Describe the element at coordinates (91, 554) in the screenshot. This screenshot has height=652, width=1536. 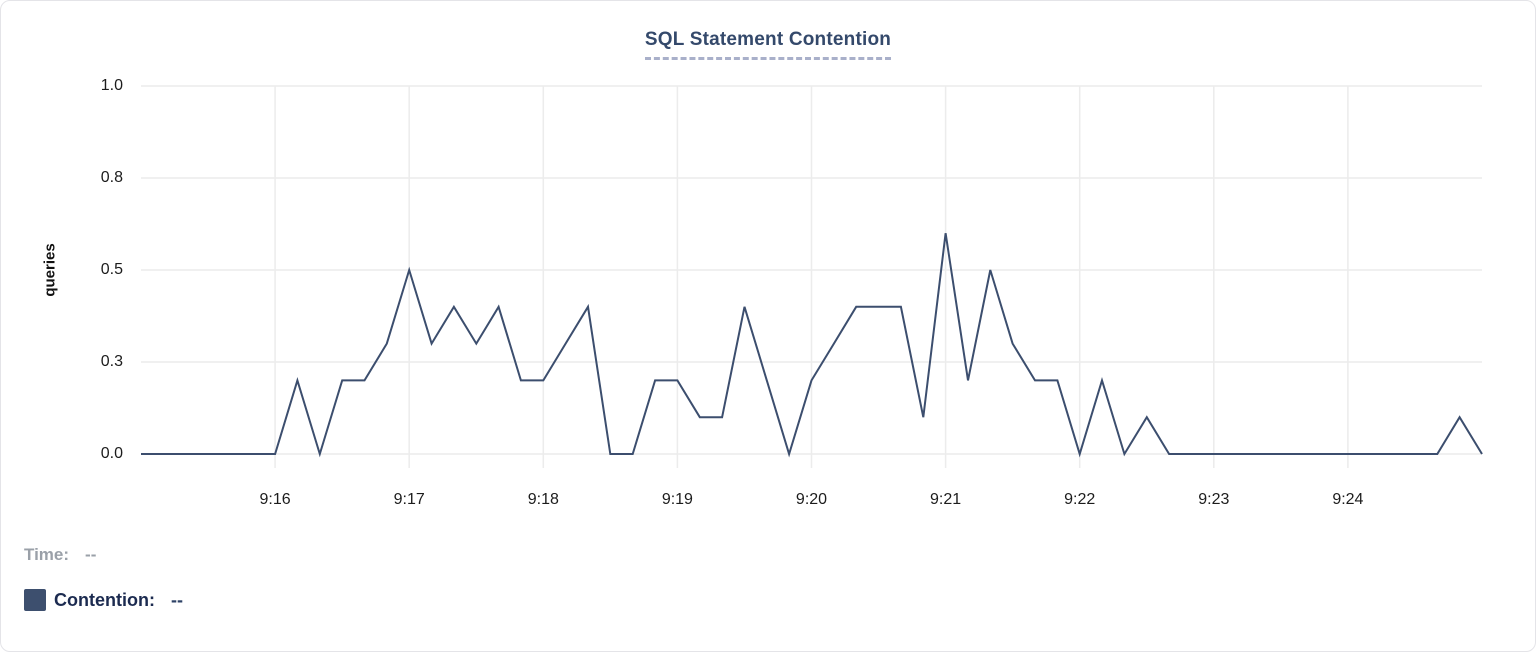
I see `legend-time-value: --` at that location.